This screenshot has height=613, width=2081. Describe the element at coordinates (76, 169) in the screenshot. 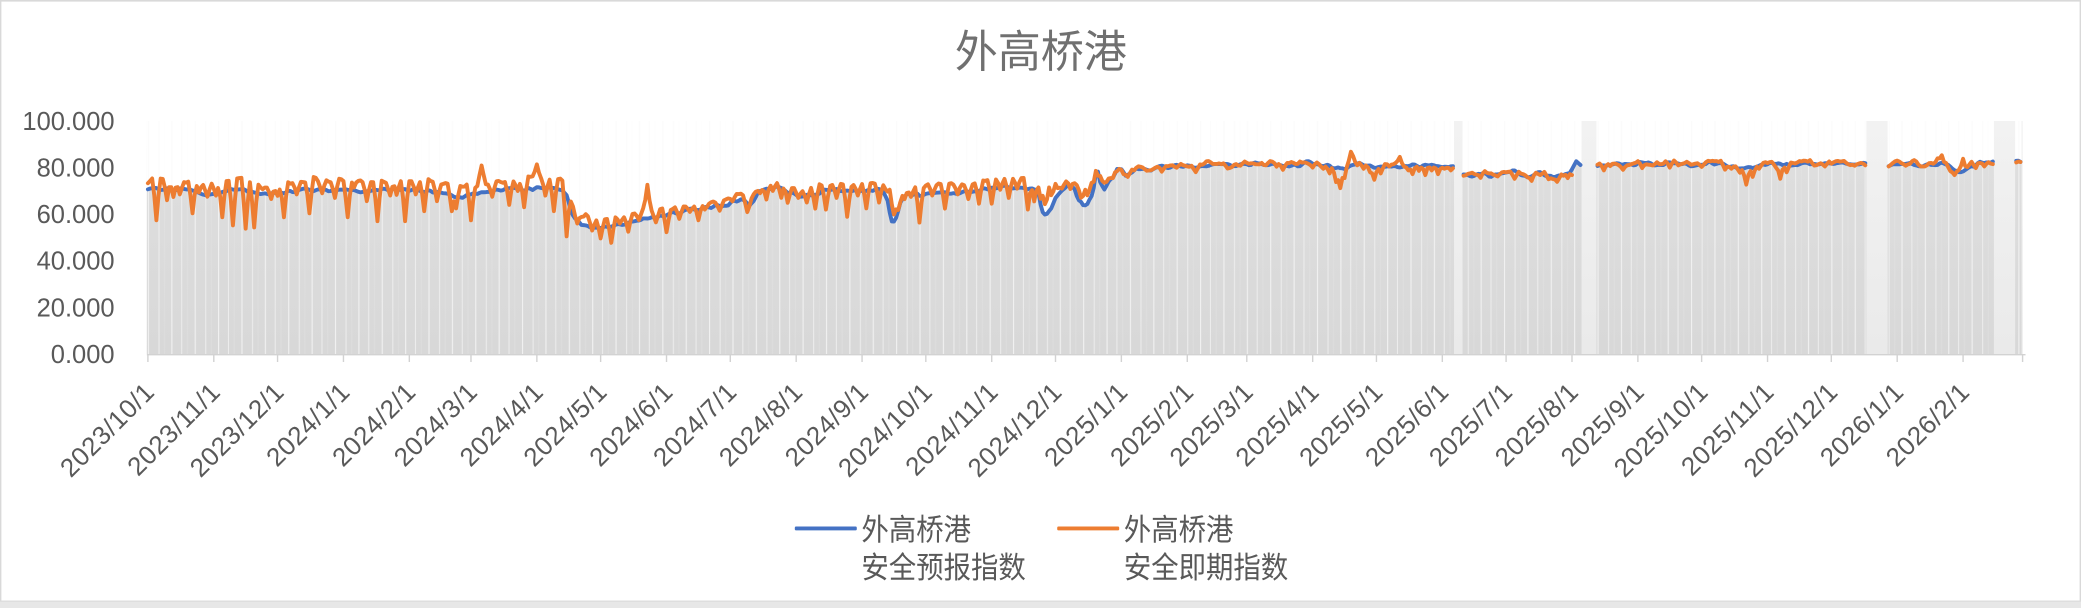

I see `svg-text: 80.000` at that location.